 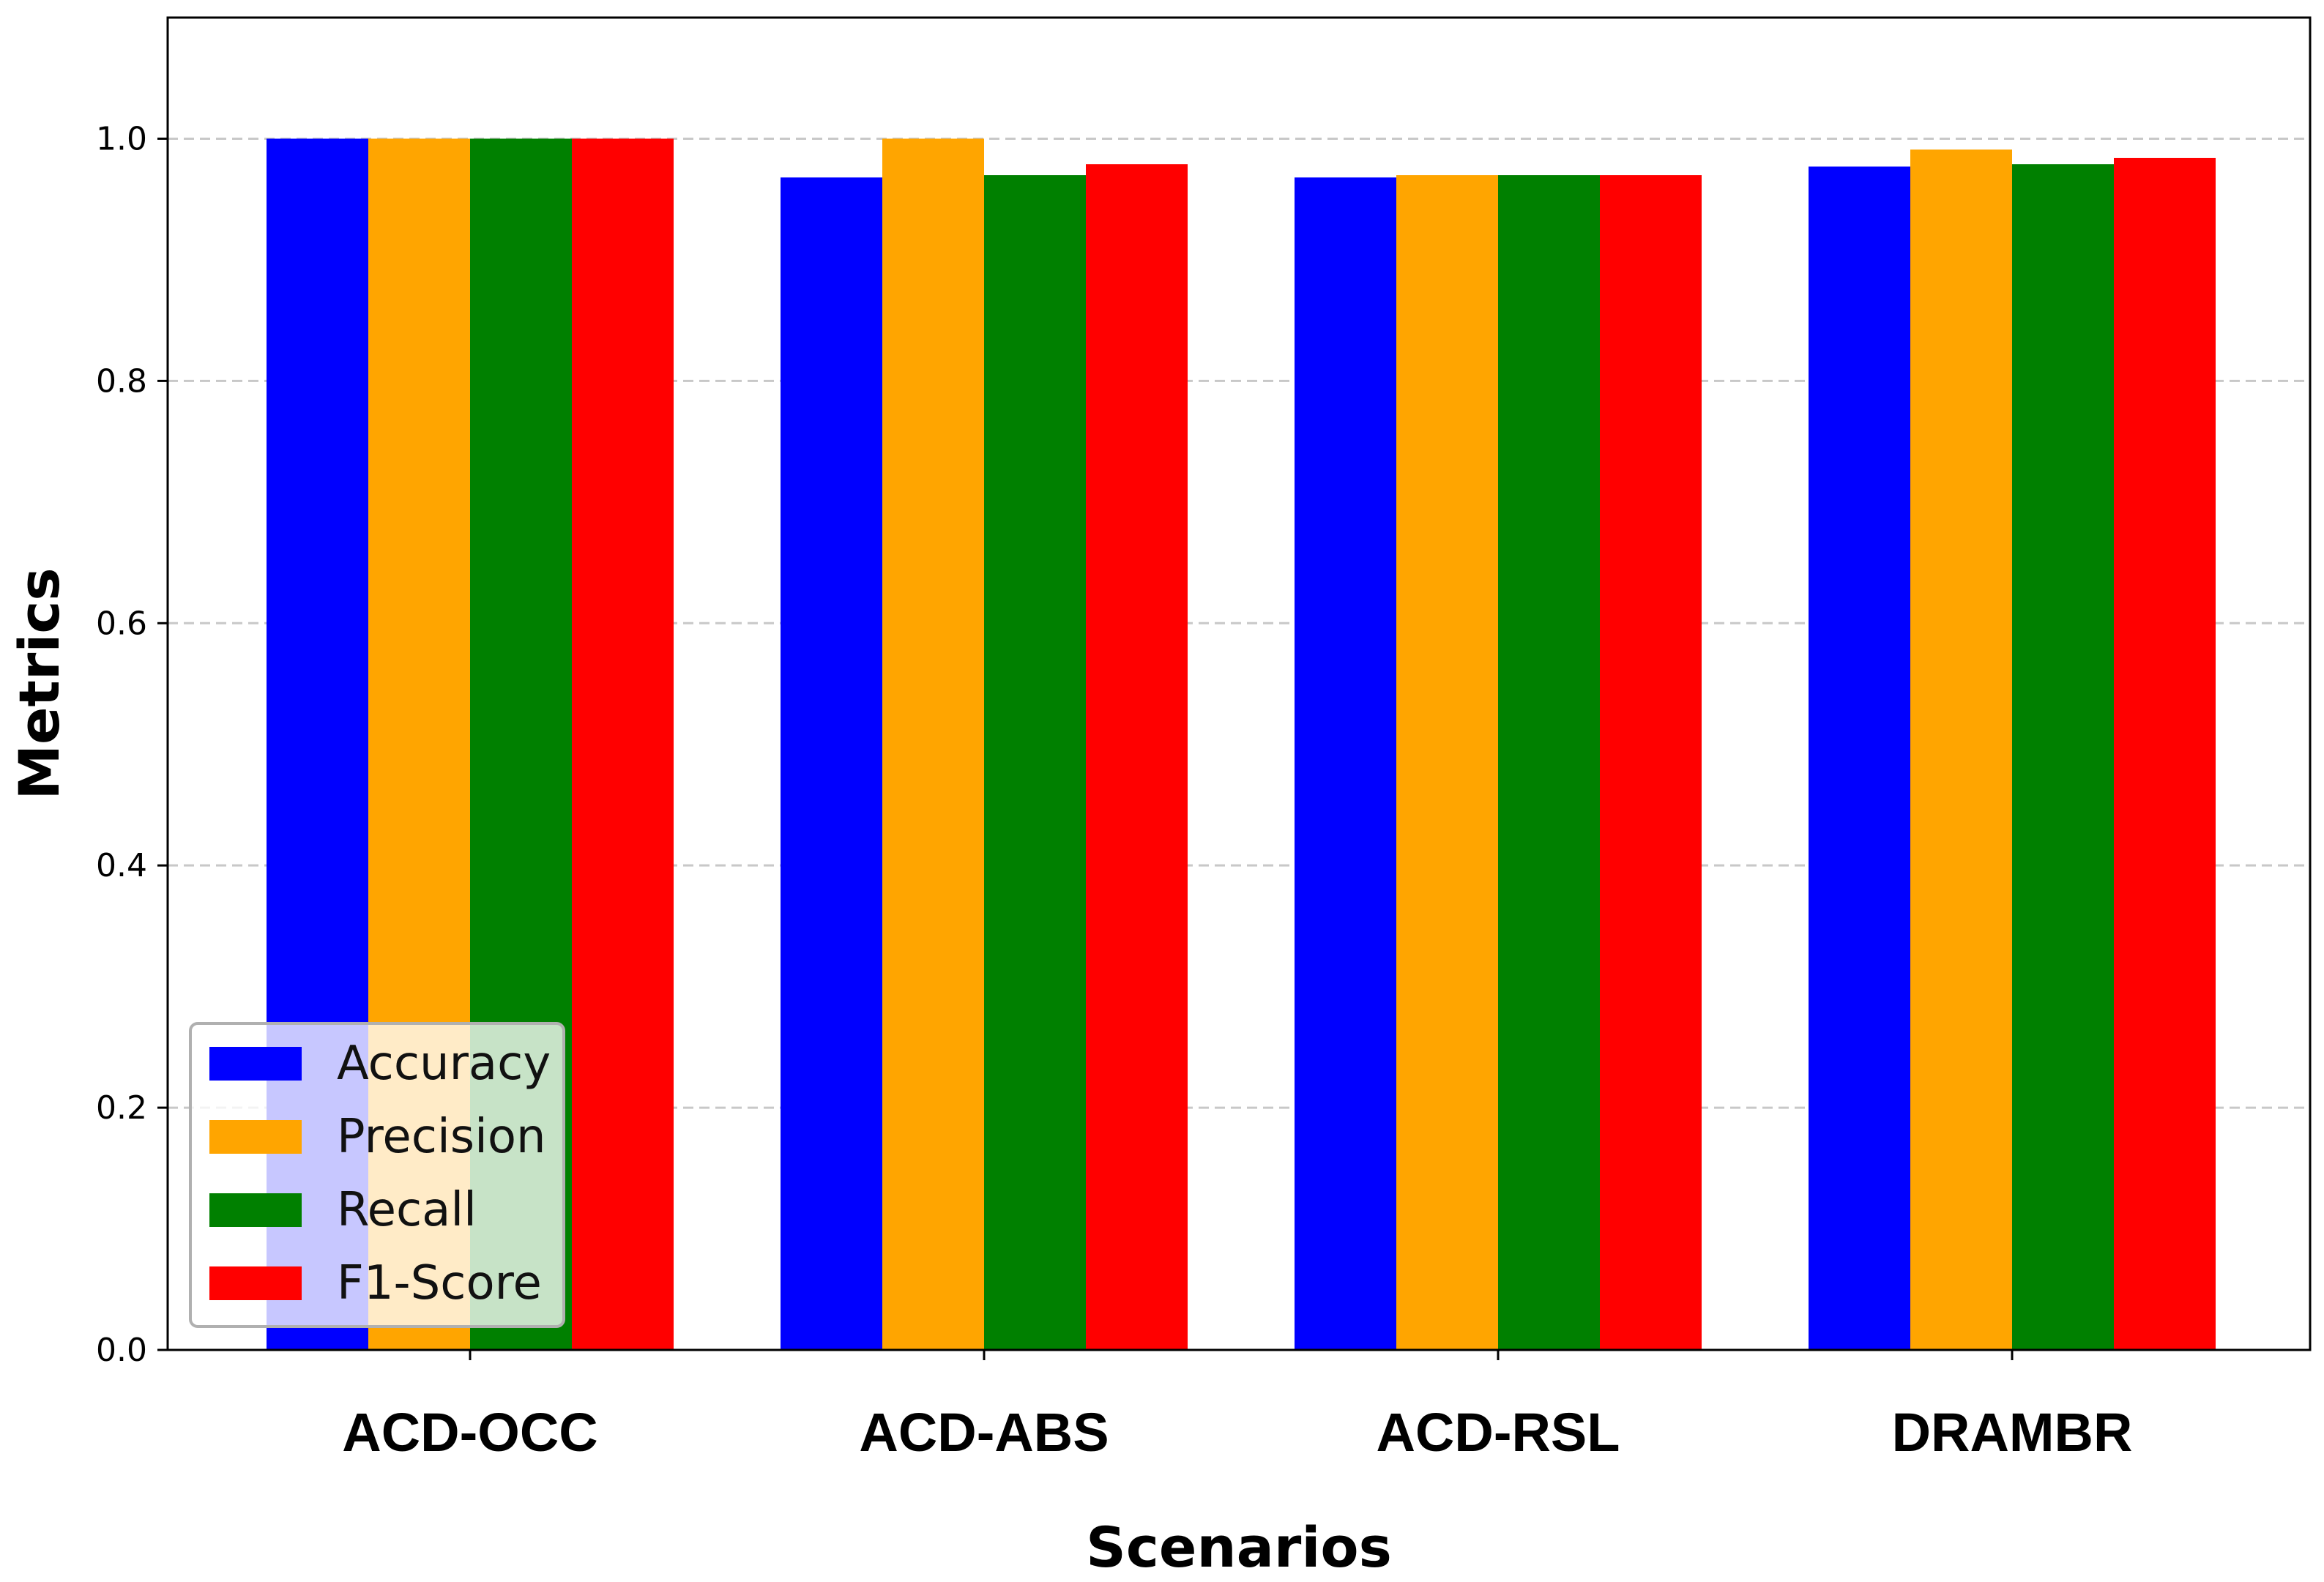 What do you see at coordinates (121, 138) in the screenshot?
I see `y-tick-label: 1.0` at bounding box center [121, 138].